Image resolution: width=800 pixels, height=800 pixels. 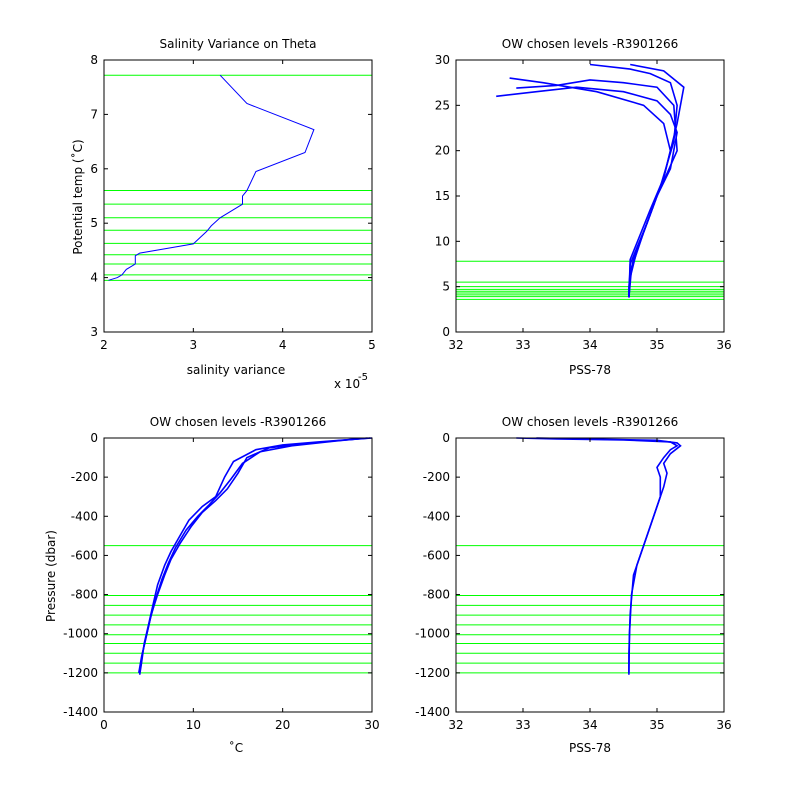 What do you see at coordinates (442, 105) in the screenshot?
I see `y-tick-label: 25` at bounding box center [442, 105].